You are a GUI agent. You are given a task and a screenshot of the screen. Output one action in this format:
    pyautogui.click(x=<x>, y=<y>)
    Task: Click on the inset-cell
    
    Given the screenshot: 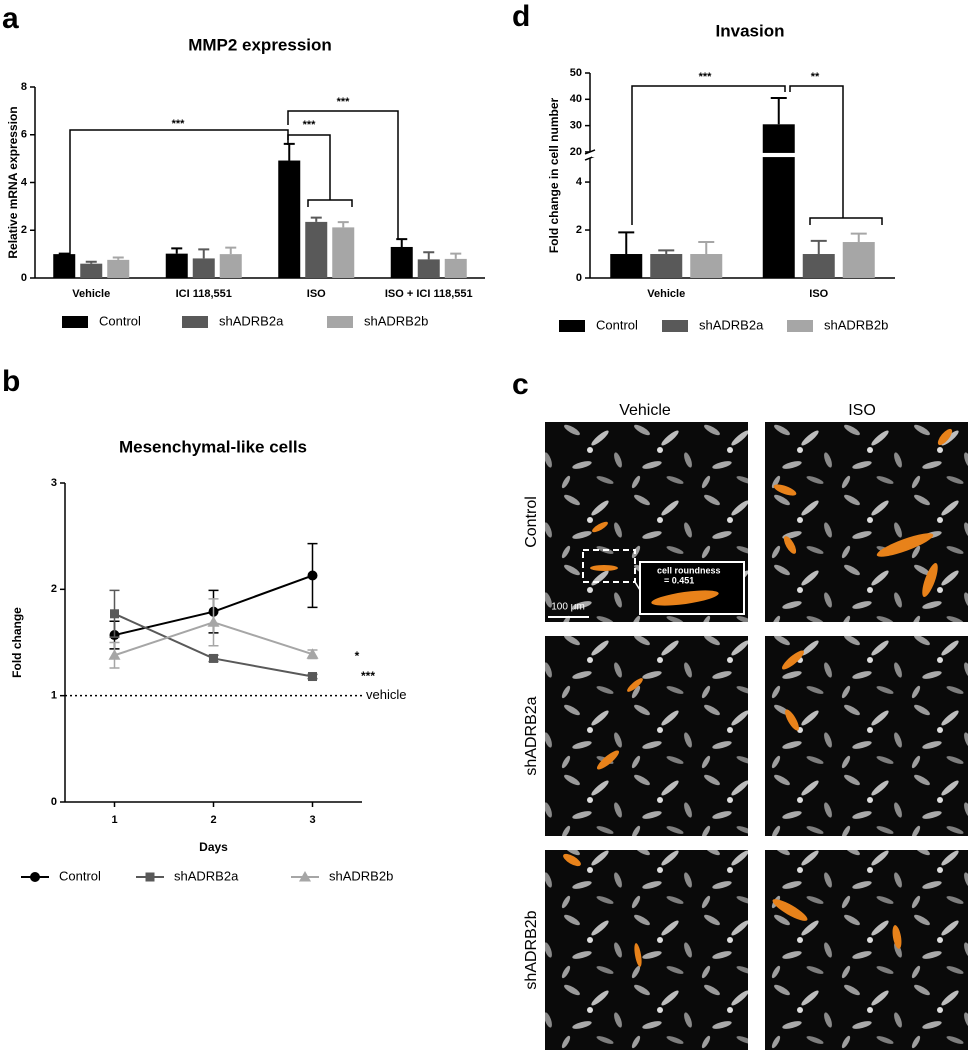 What is the action you would take?
    pyautogui.click(x=685, y=598)
    